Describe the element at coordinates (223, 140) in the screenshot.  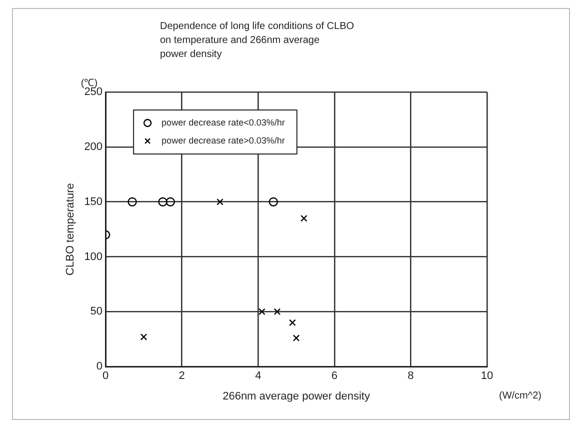
I see `legend-label: power decrease rate>0.03%/hr` at that location.